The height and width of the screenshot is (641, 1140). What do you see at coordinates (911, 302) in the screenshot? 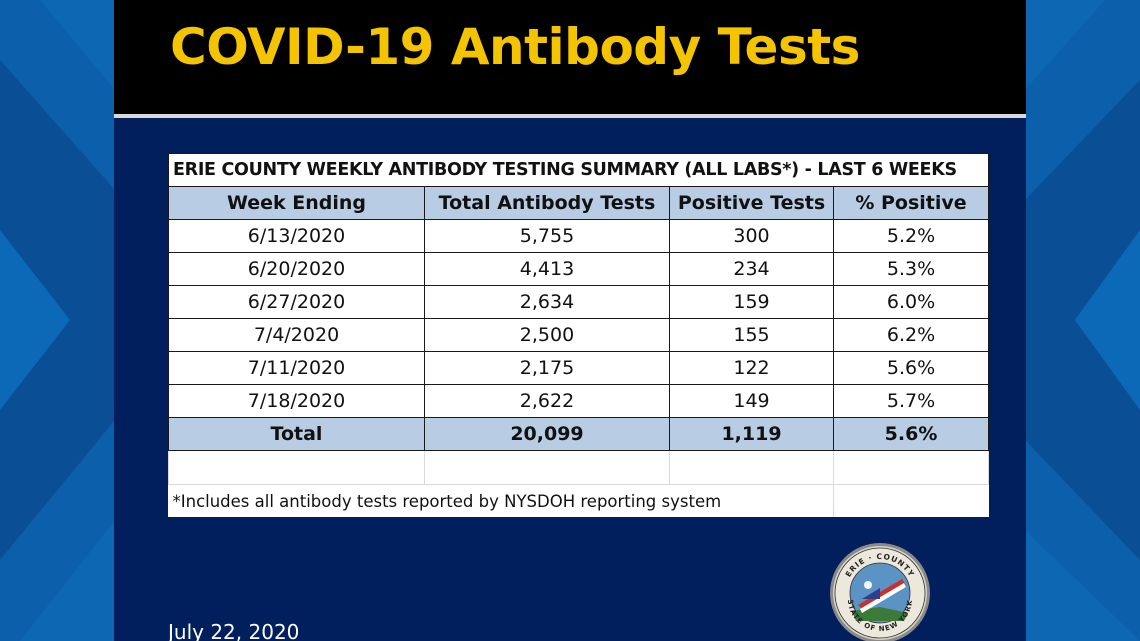
I see `cell-percent-positive: 6.0%` at bounding box center [911, 302].